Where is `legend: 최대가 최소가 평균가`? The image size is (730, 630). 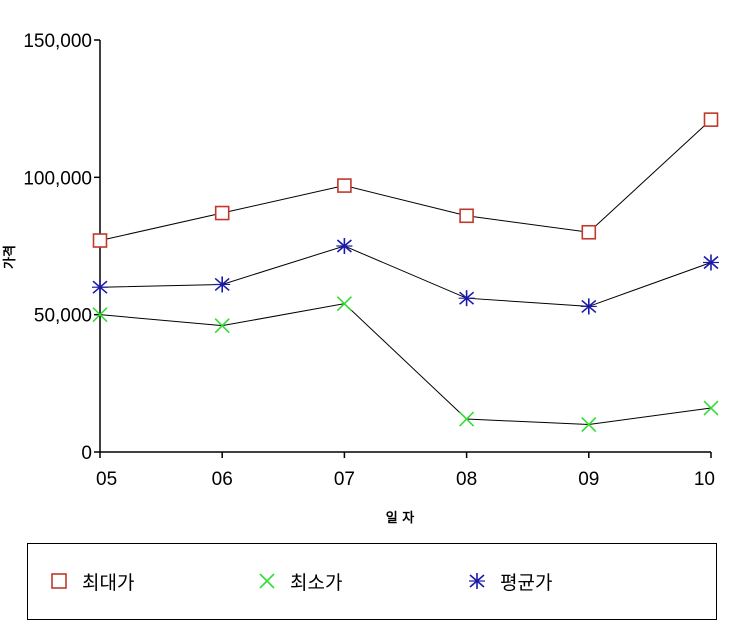 legend: 최대가 최소가 평균가 is located at coordinates (372, 581).